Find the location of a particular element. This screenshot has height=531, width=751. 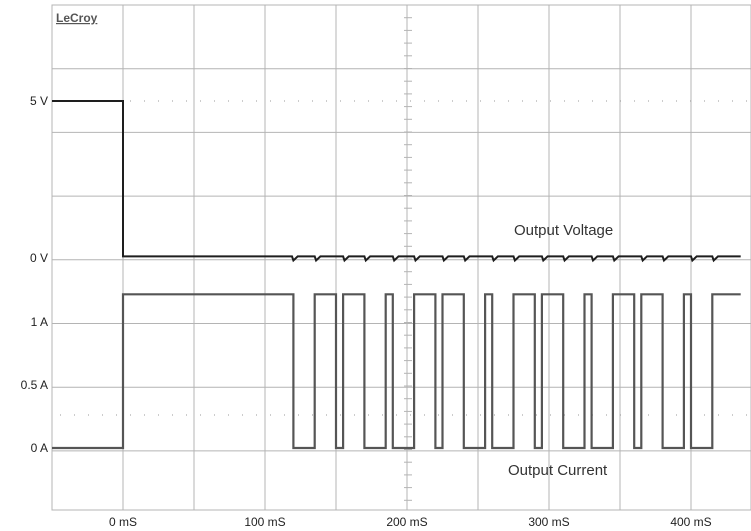

x-tick-label: 200 mS is located at coordinates (406, 522).